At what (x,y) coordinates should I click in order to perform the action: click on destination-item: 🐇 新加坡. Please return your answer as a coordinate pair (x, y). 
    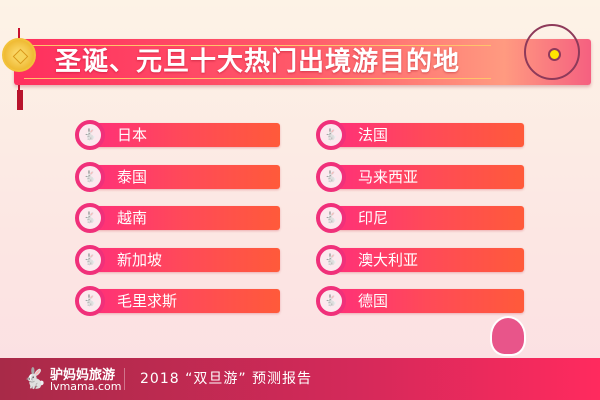
    Looking at the image, I should click on (177, 259).